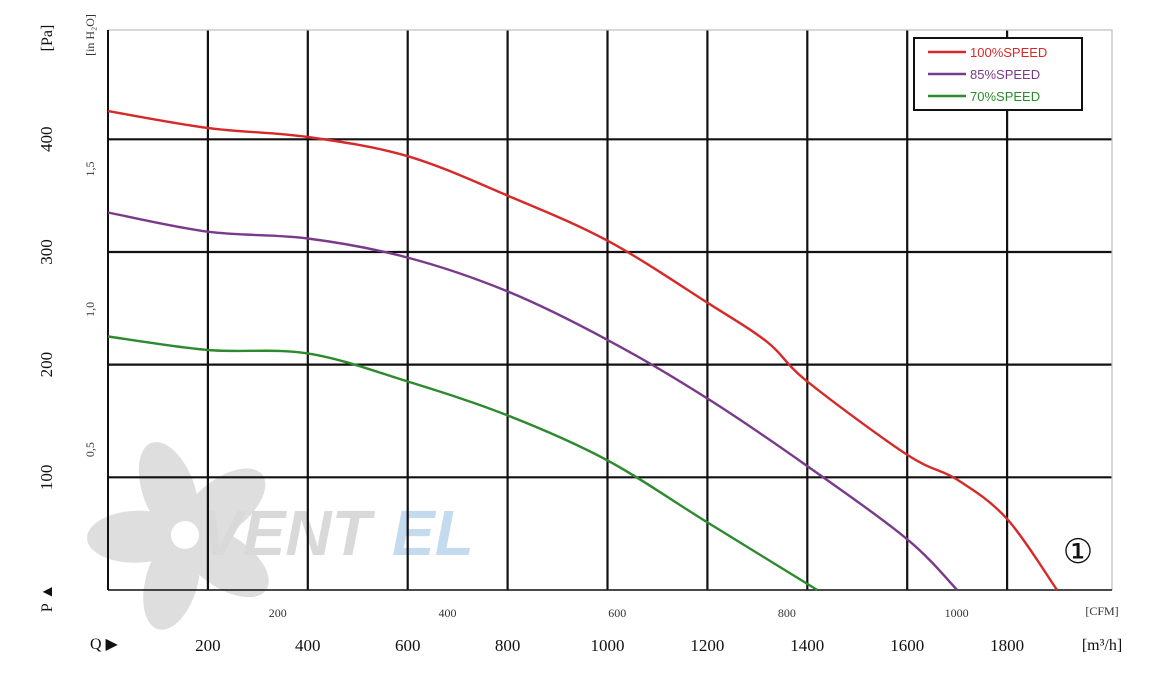  Describe the element at coordinates (617, 613) in the screenshot. I see `x-tick-label-cfm: 600` at that location.